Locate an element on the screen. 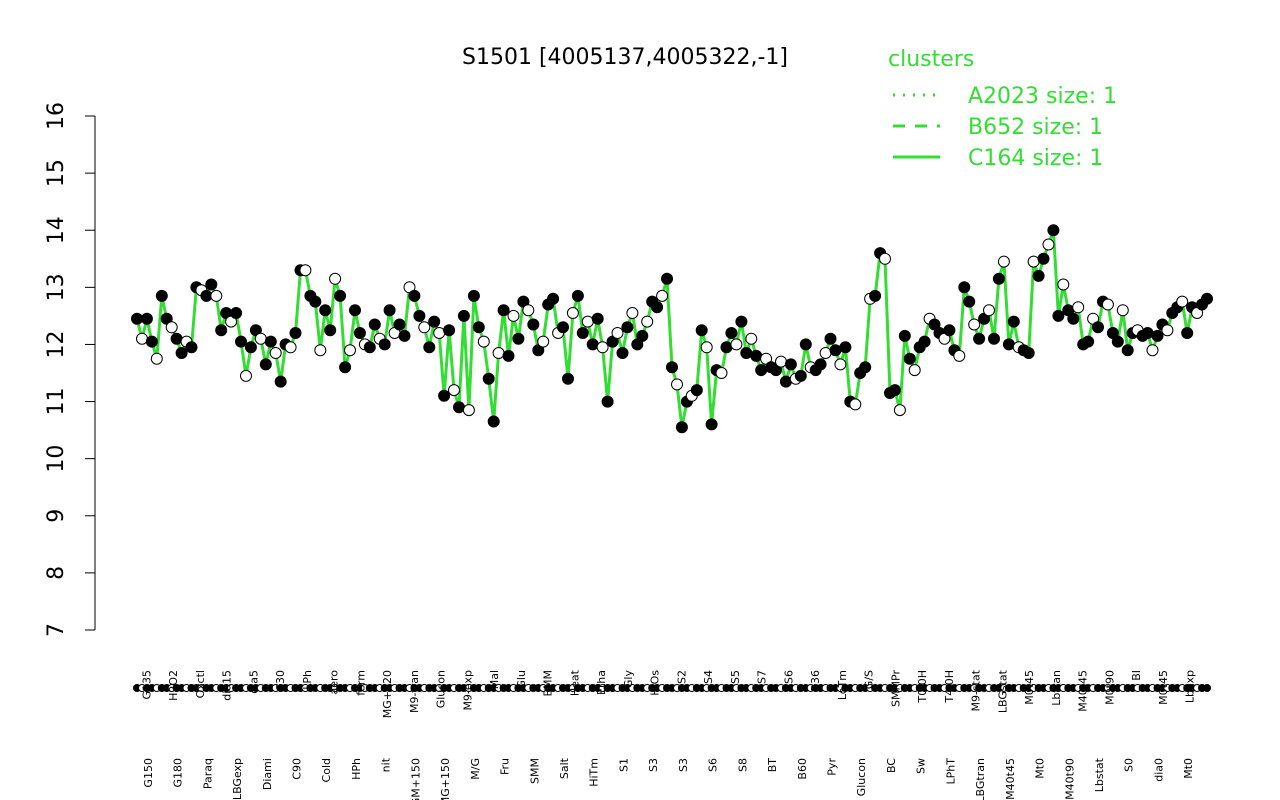 The image size is (1280, 800). x-tick-label: S3 is located at coordinates (653, 765).